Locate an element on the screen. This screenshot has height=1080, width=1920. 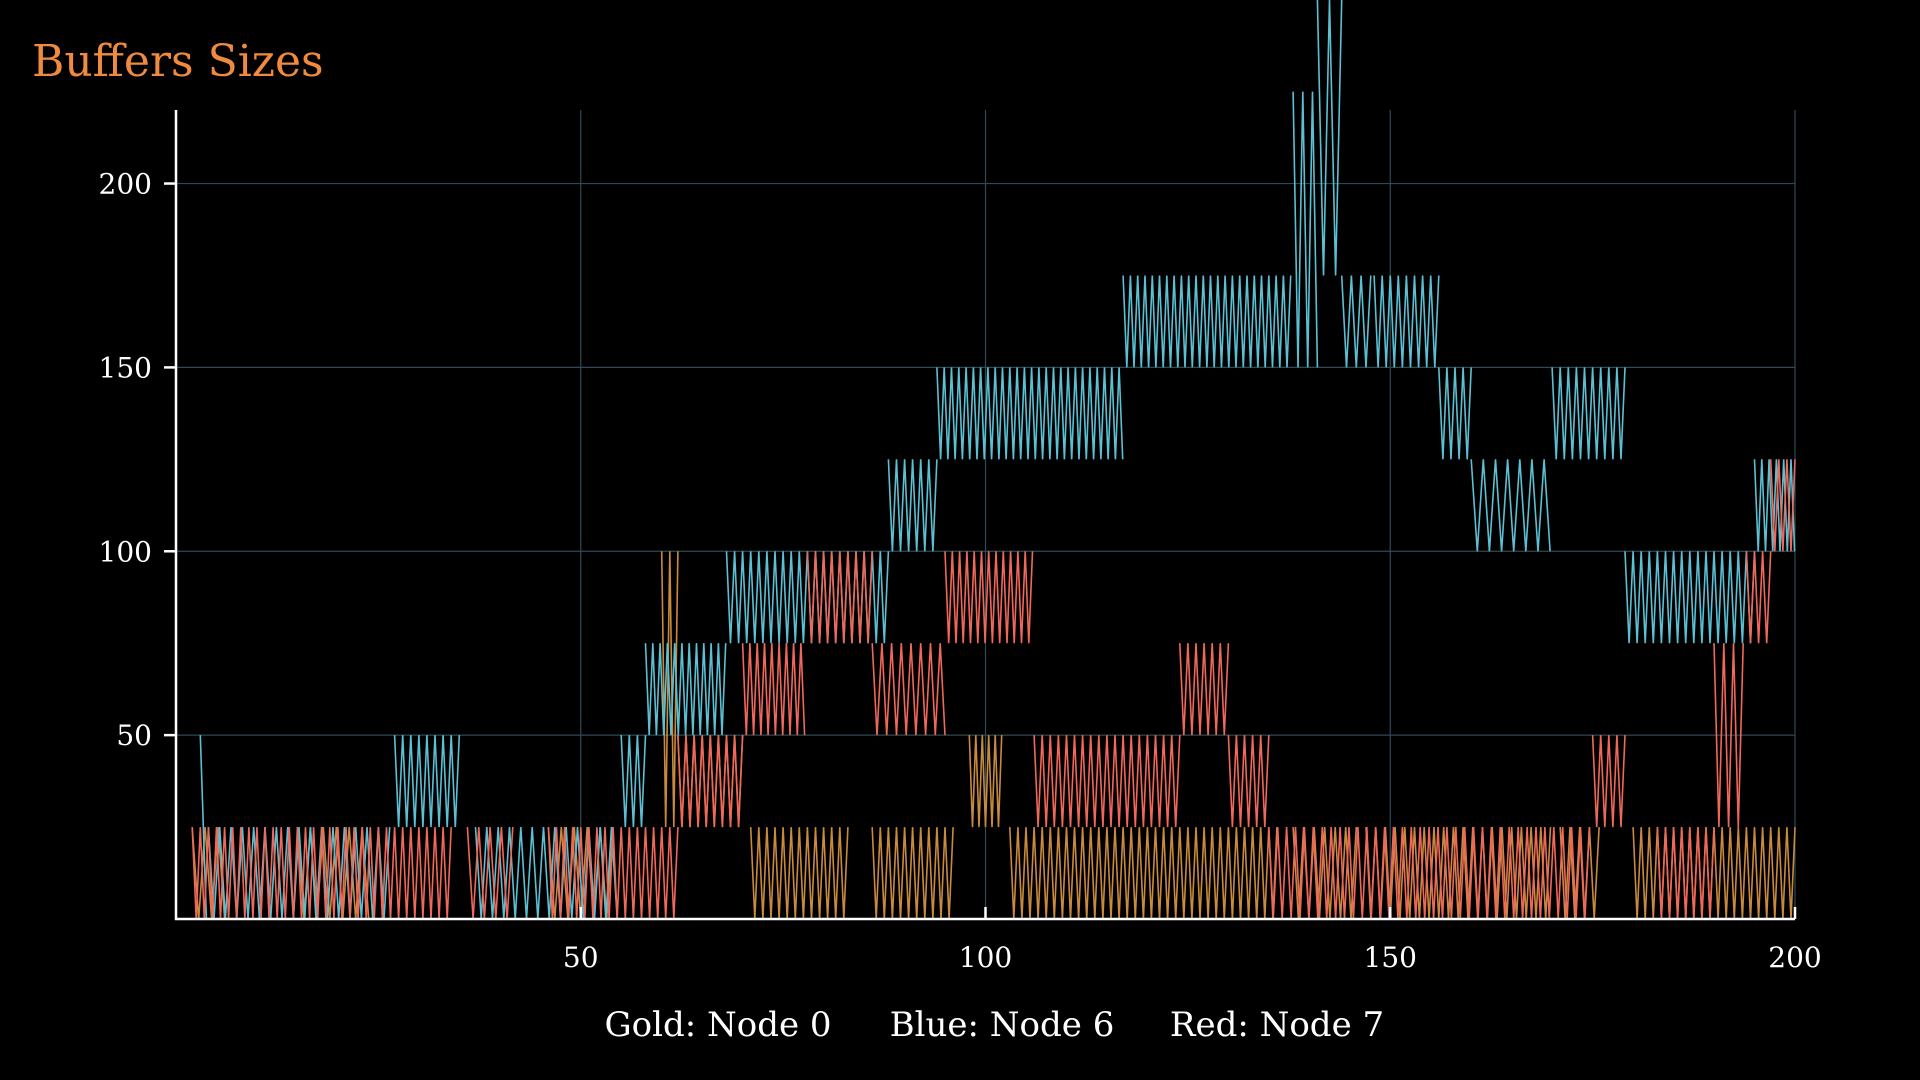
y-tick-label: 200 is located at coordinates (125, 184).